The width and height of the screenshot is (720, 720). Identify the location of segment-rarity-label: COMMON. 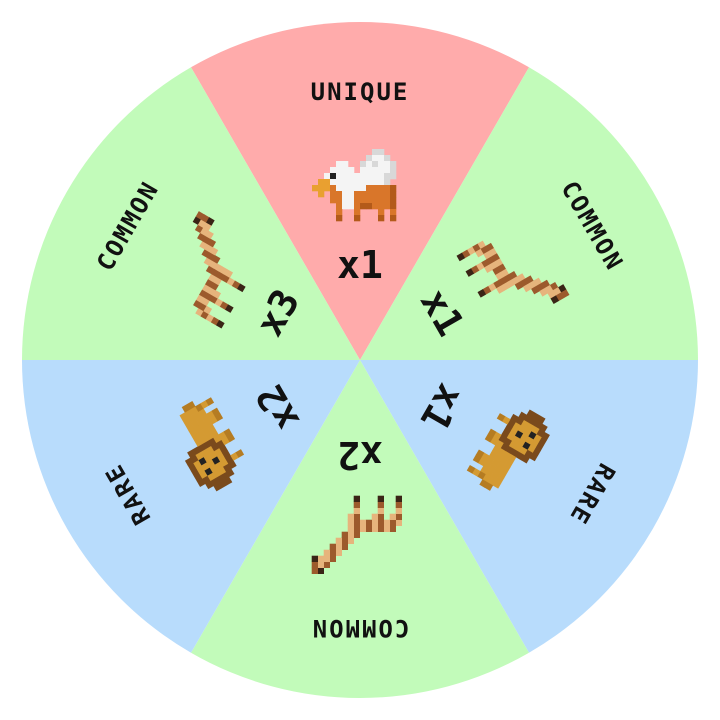
(360, 628).